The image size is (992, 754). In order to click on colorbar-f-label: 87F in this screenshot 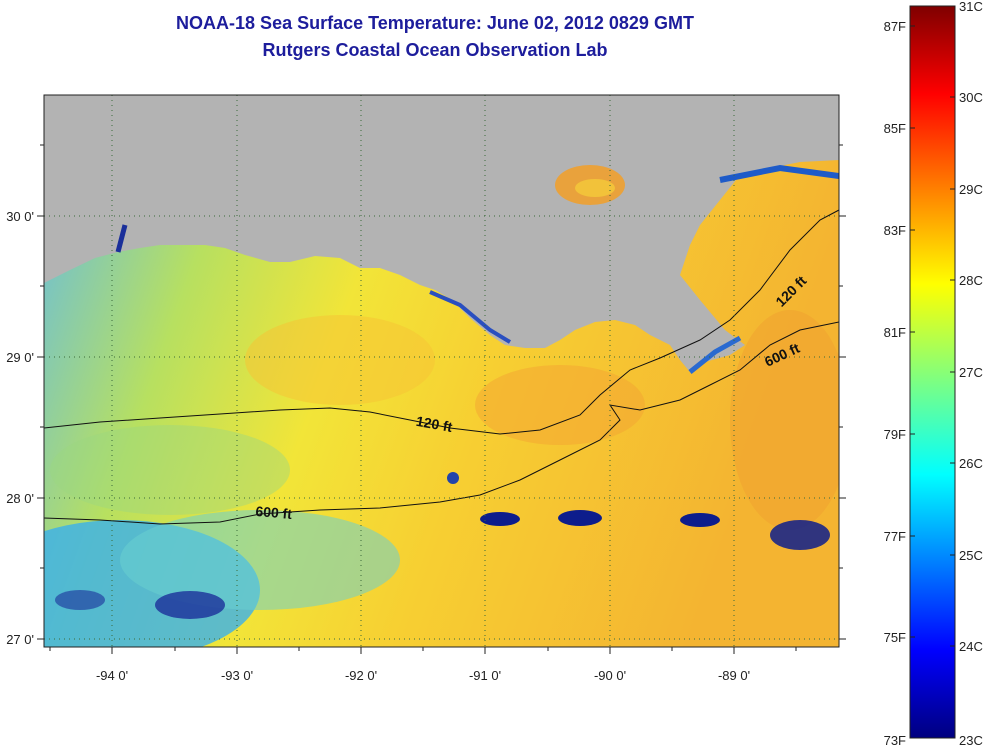, I will do `click(895, 26)`.